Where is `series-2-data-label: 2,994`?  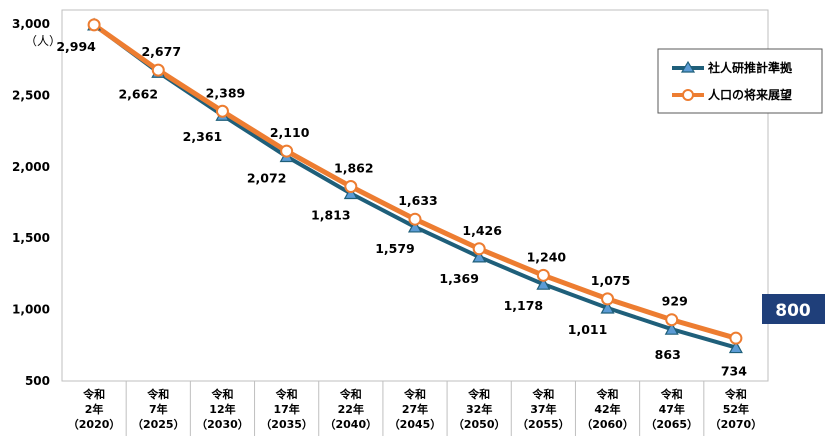
series-2-data-label: 2,994 is located at coordinates (76, 46).